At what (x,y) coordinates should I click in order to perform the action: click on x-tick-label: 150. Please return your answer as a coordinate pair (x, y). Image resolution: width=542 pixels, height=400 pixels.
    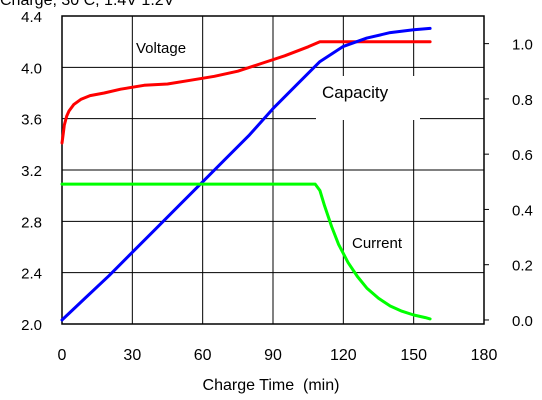
    Looking at the image, I should click on (413, 355).